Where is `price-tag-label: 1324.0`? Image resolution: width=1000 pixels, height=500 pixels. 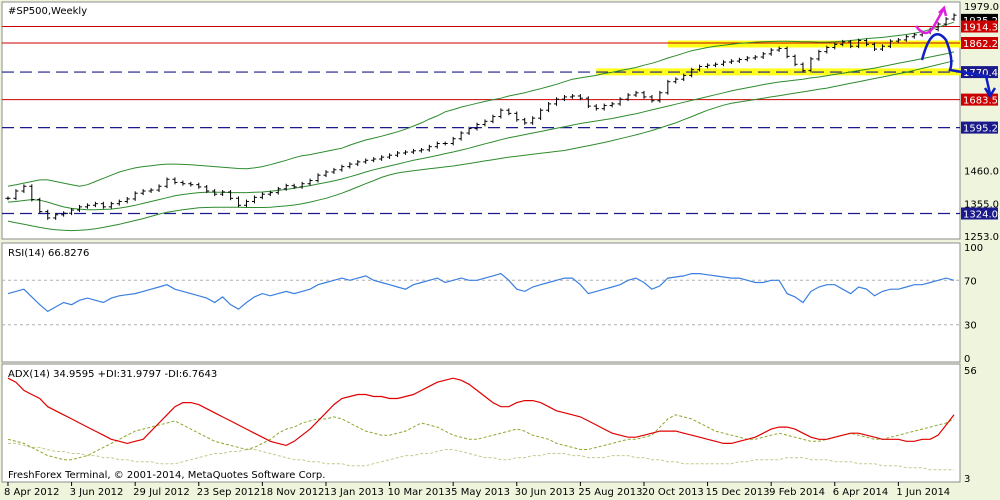 price-tag-label: 1324.0 is located at coordinates (980, 215).